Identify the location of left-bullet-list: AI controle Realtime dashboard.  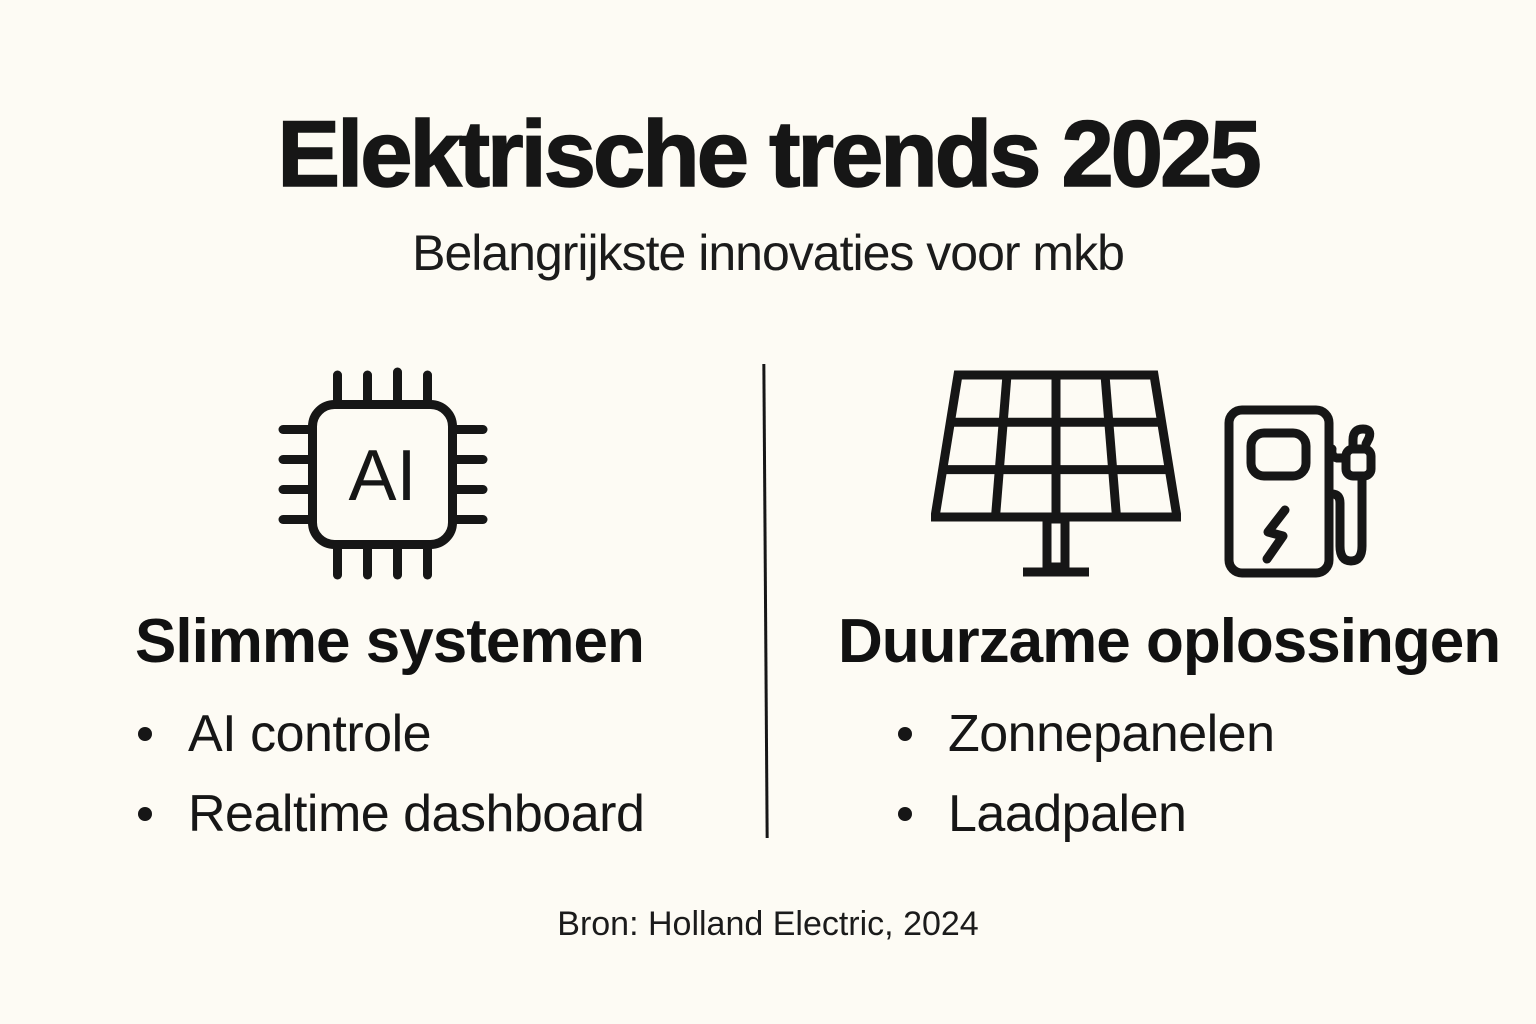
(391, 774).